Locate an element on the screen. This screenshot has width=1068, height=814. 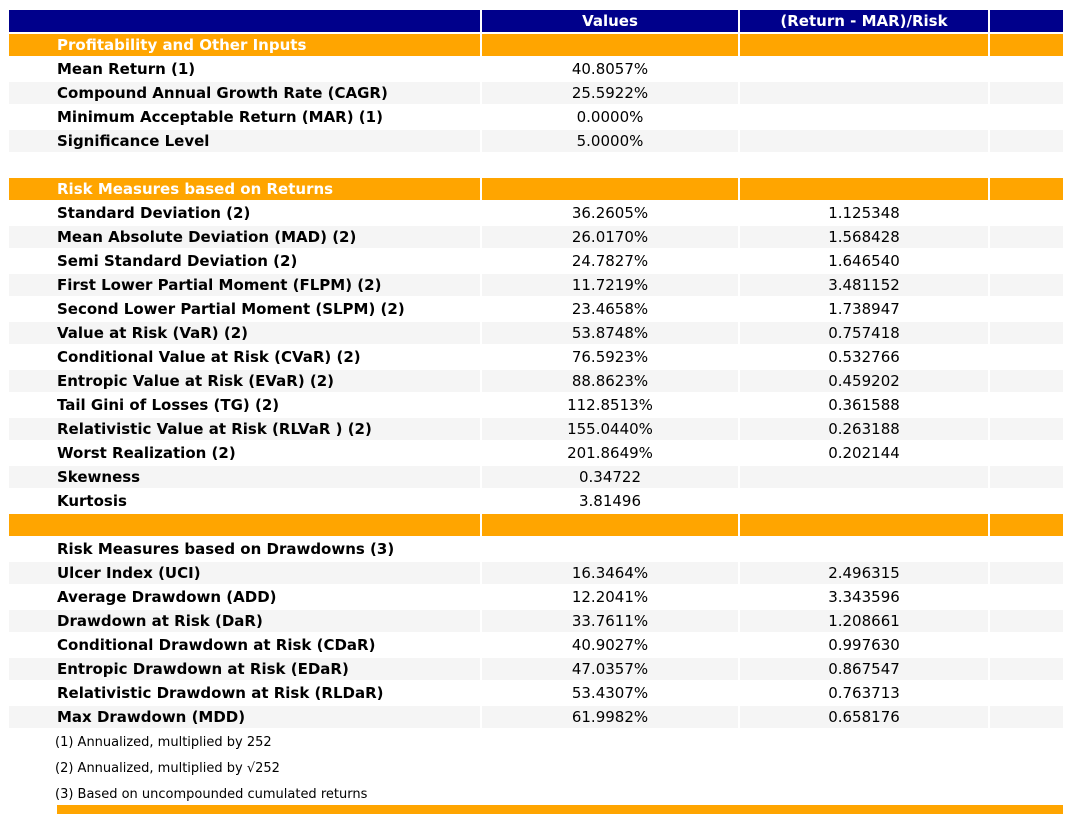
value-cell: 40.8057% is located at coordinates (610, 69).